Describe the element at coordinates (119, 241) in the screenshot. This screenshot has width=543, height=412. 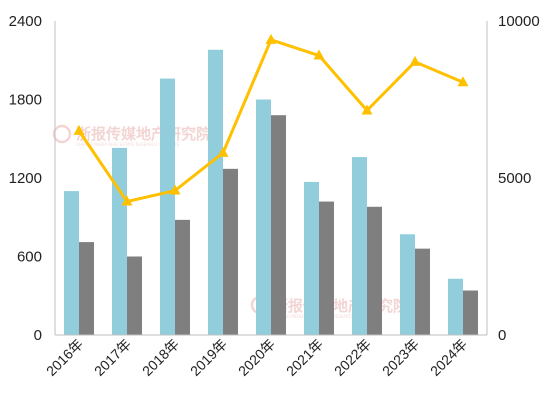
I see `bar-series1-2017年` at that location.